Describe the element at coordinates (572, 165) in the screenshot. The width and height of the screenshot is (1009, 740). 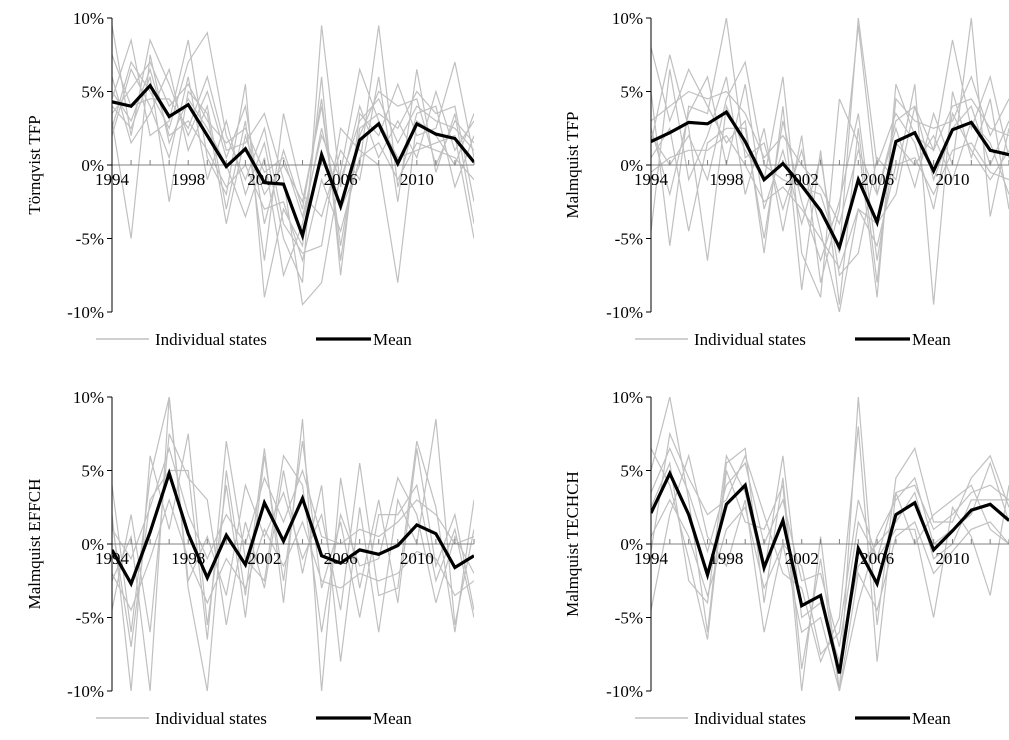
I see `y-axis-title: Malmquist TFP` at that location.